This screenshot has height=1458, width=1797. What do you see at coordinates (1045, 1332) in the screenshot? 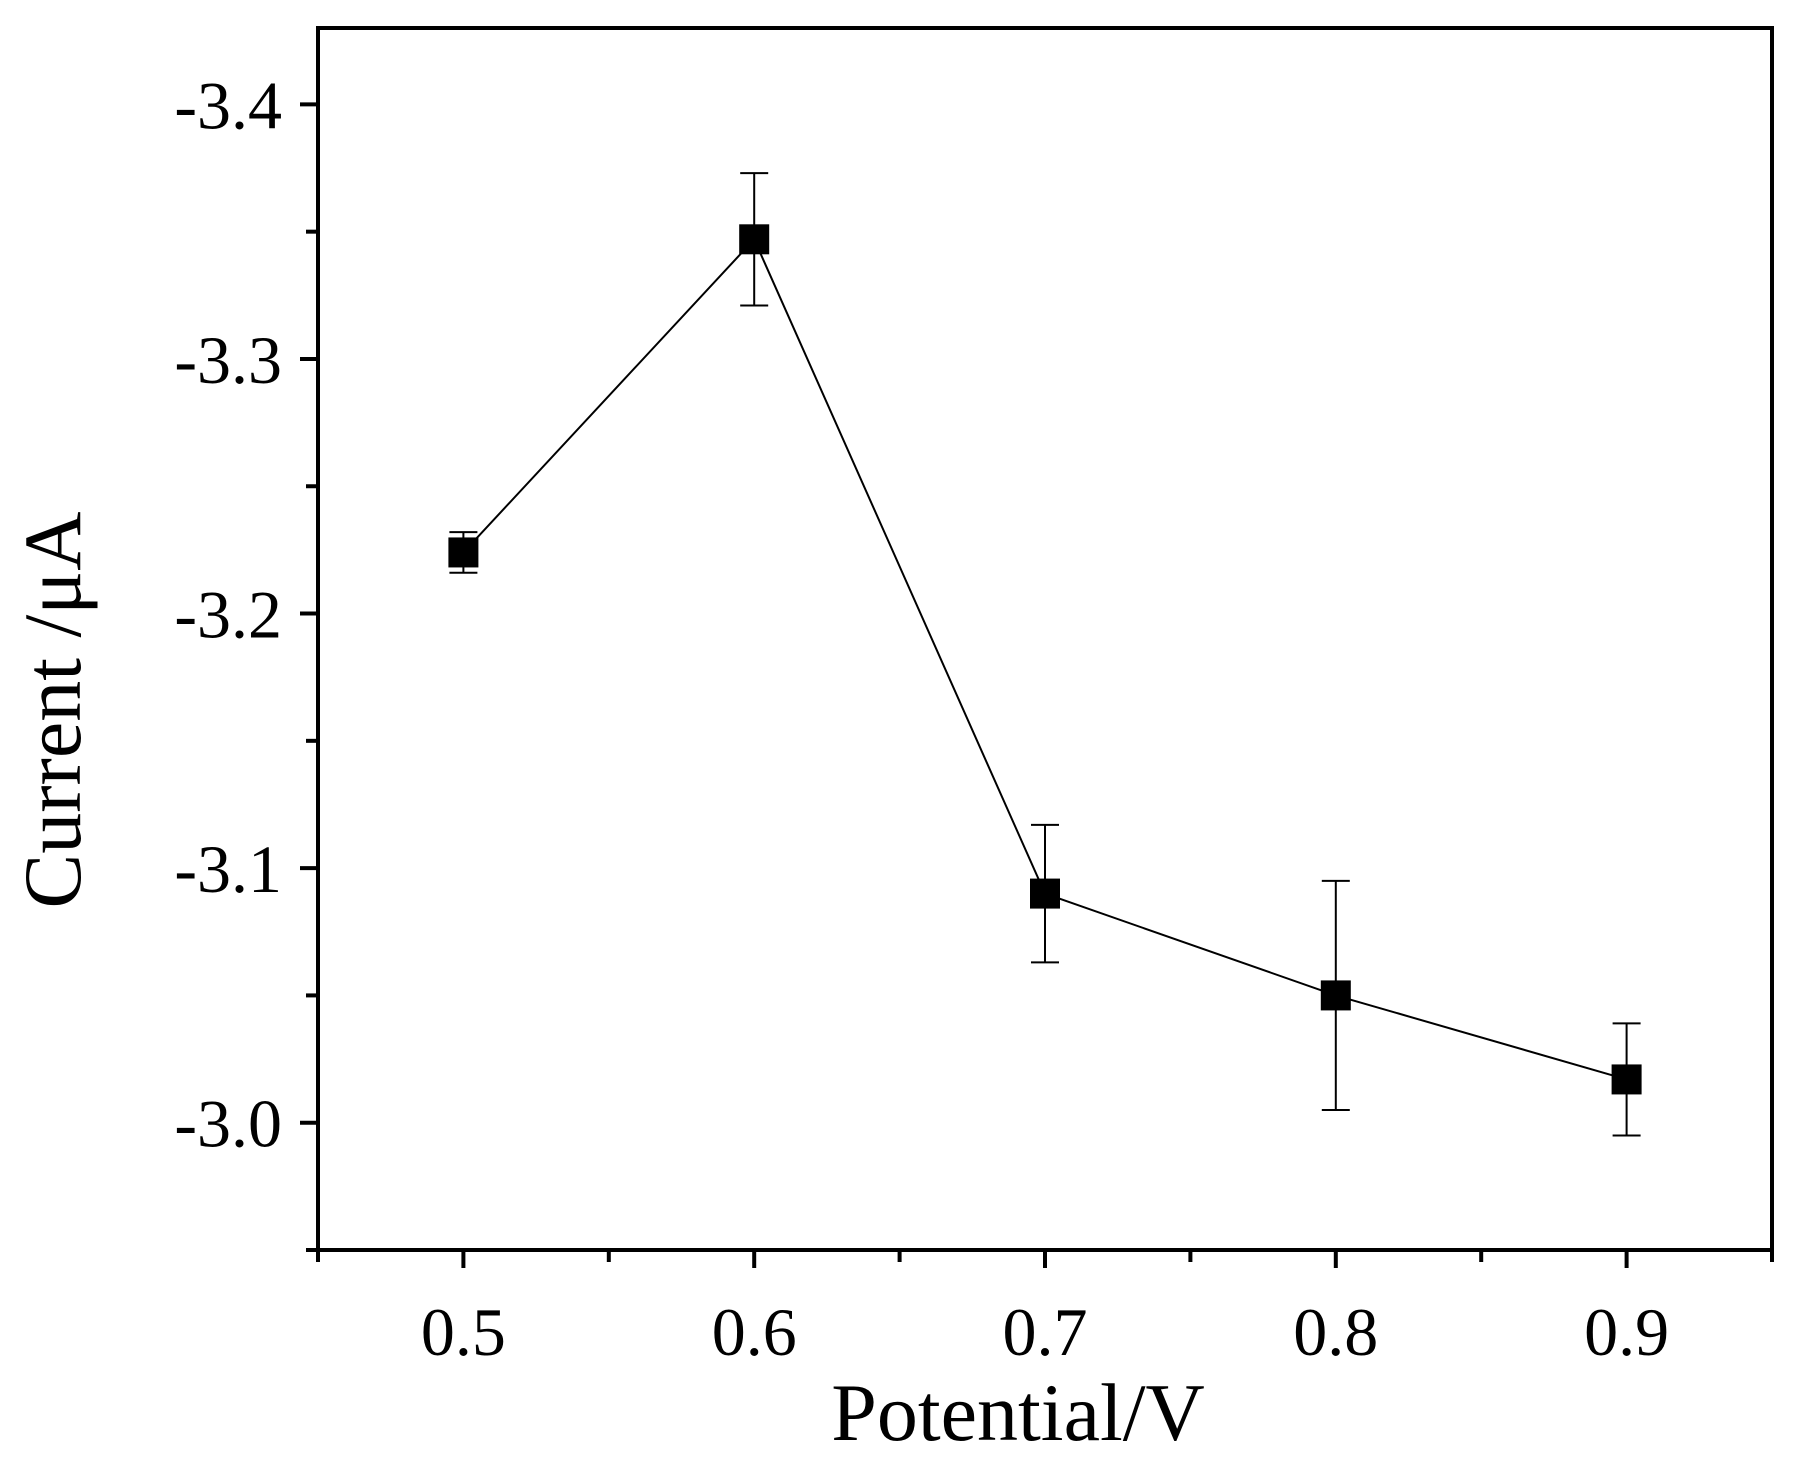
I see `x-tick-label: 0.7` at bounding box center [1045, 1332].